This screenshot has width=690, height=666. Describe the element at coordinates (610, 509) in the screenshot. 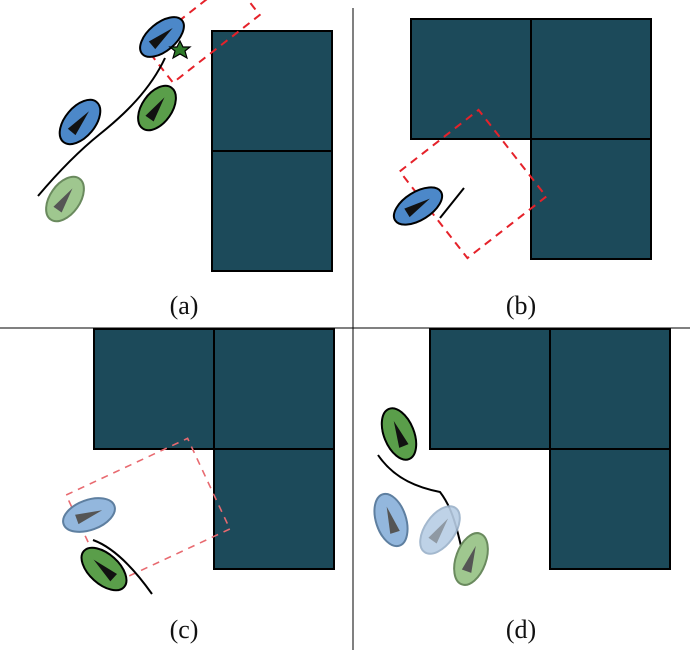

I see `panel-d-block-bottom` at that location.